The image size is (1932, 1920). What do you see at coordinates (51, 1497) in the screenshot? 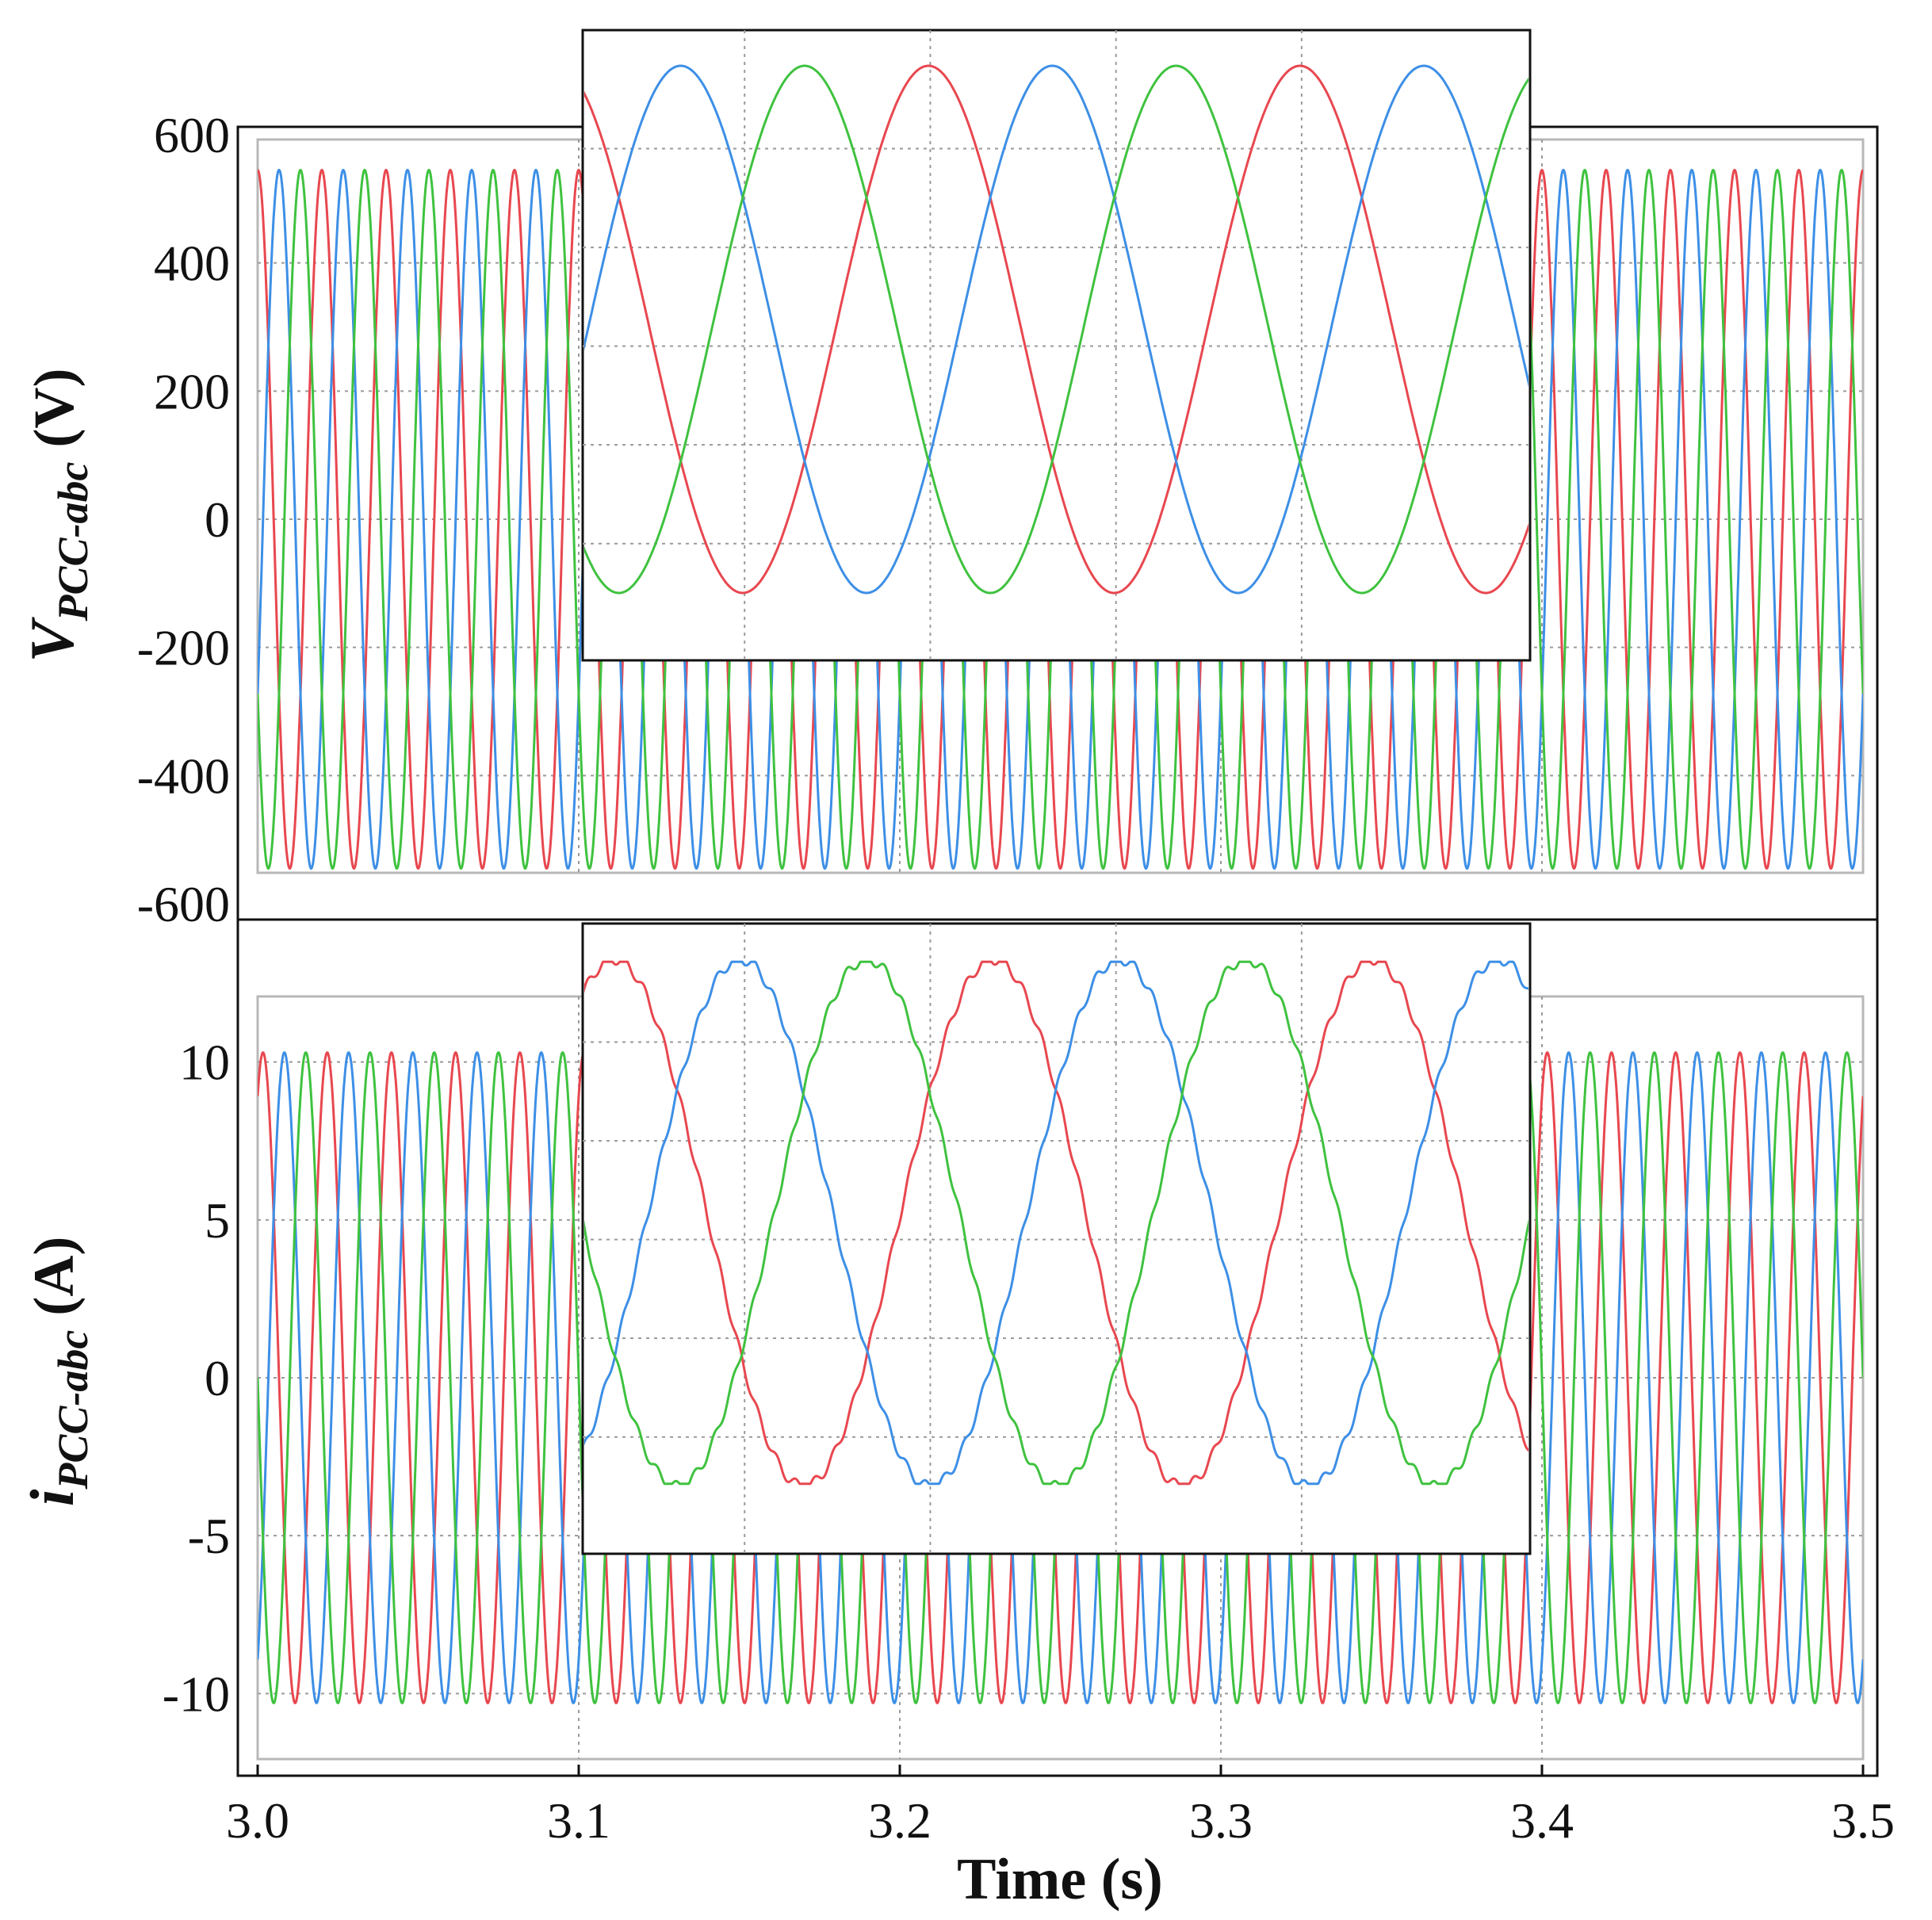
I see `y-axis-label-main: i` at bounding box center [51, 1497].